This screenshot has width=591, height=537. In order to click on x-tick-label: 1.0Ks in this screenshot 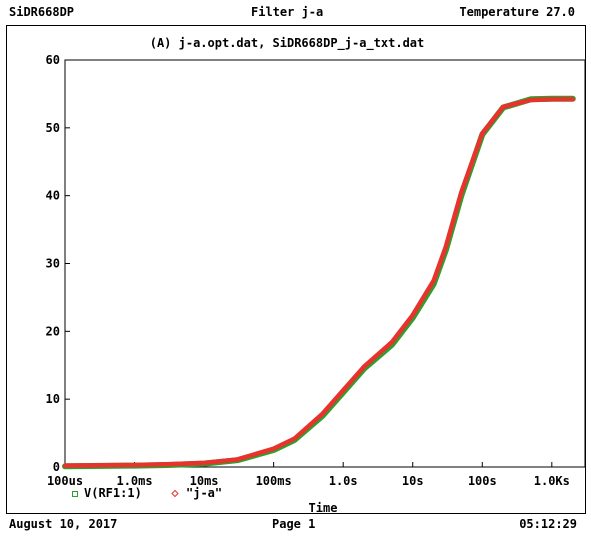, I will do `click(552, 481)`.